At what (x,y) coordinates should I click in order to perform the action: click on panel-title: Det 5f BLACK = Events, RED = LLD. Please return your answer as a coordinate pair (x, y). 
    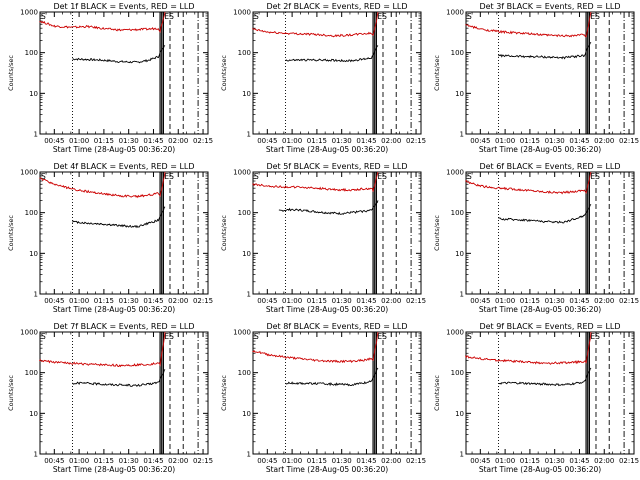
    Looking at the image, I should click on (336, 166).